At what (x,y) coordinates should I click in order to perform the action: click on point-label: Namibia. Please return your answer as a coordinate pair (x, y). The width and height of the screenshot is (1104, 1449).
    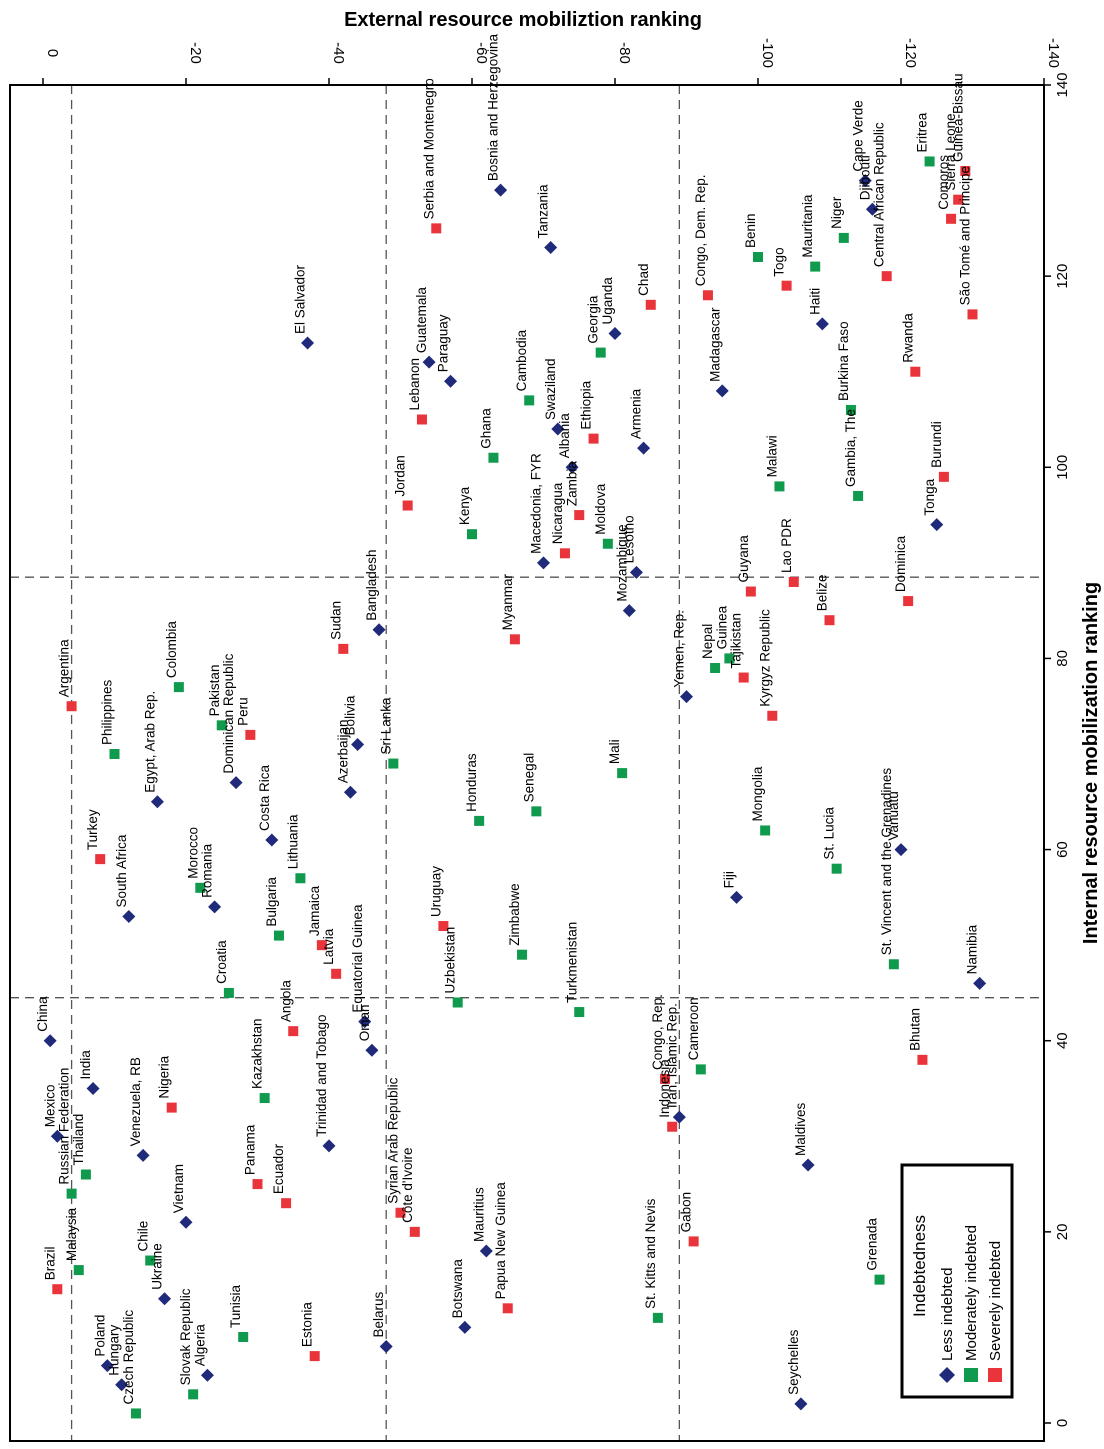
    Looking at the image, I should click on (972, 949).